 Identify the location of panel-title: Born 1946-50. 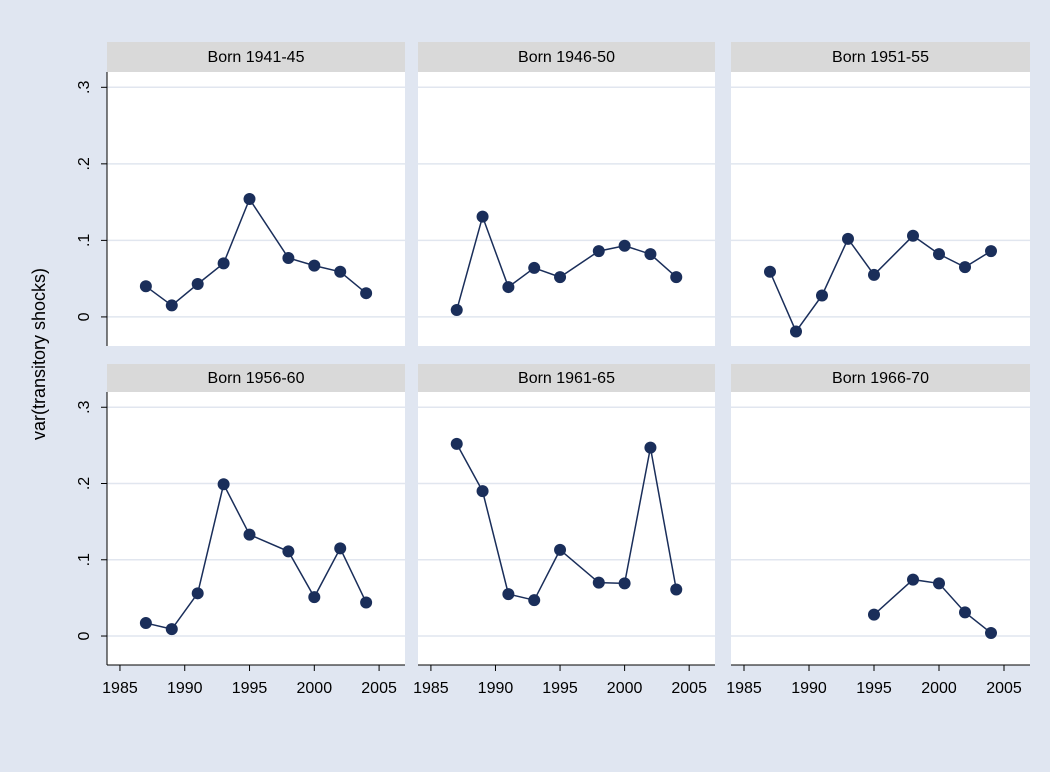
(566, 57).